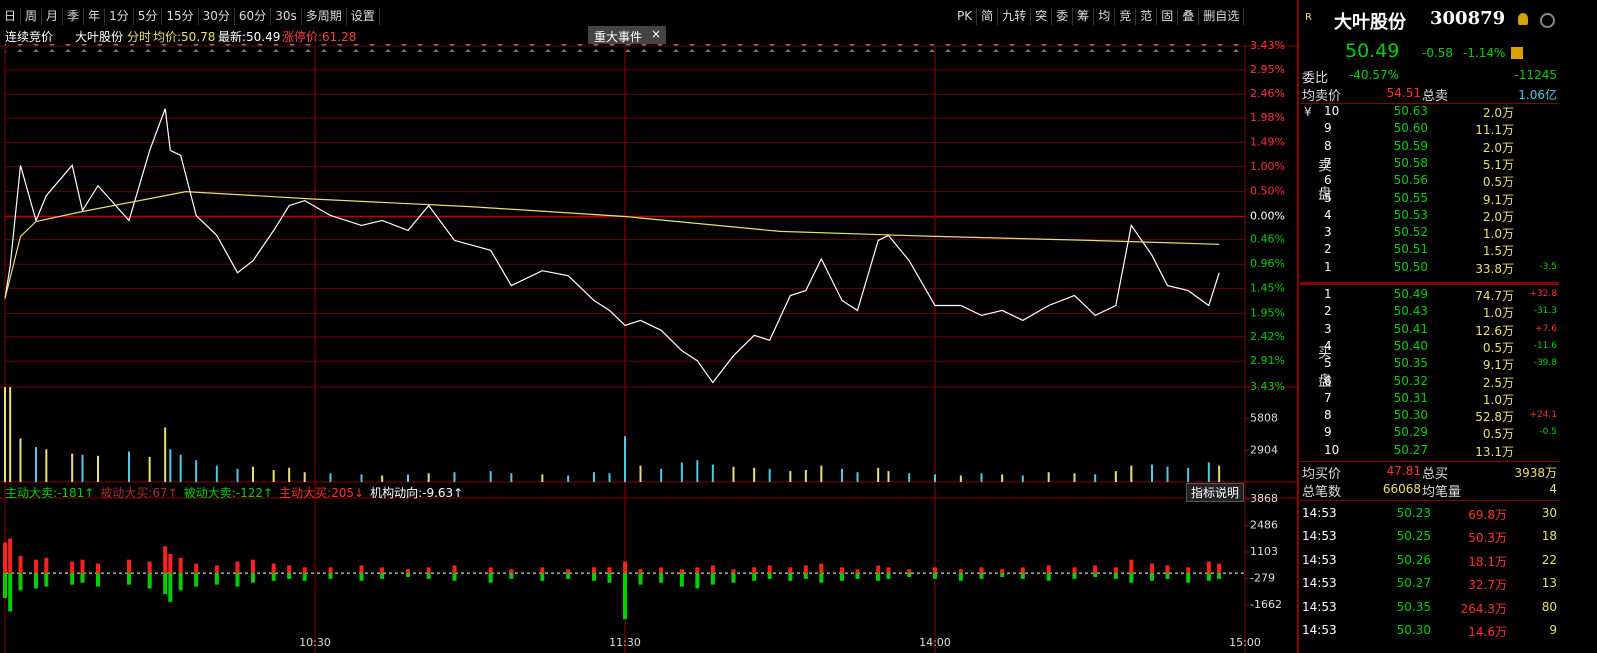  Describe the element at coordinates (1063, 16) in the screenshot. I see `tool-button: 委` at that location.